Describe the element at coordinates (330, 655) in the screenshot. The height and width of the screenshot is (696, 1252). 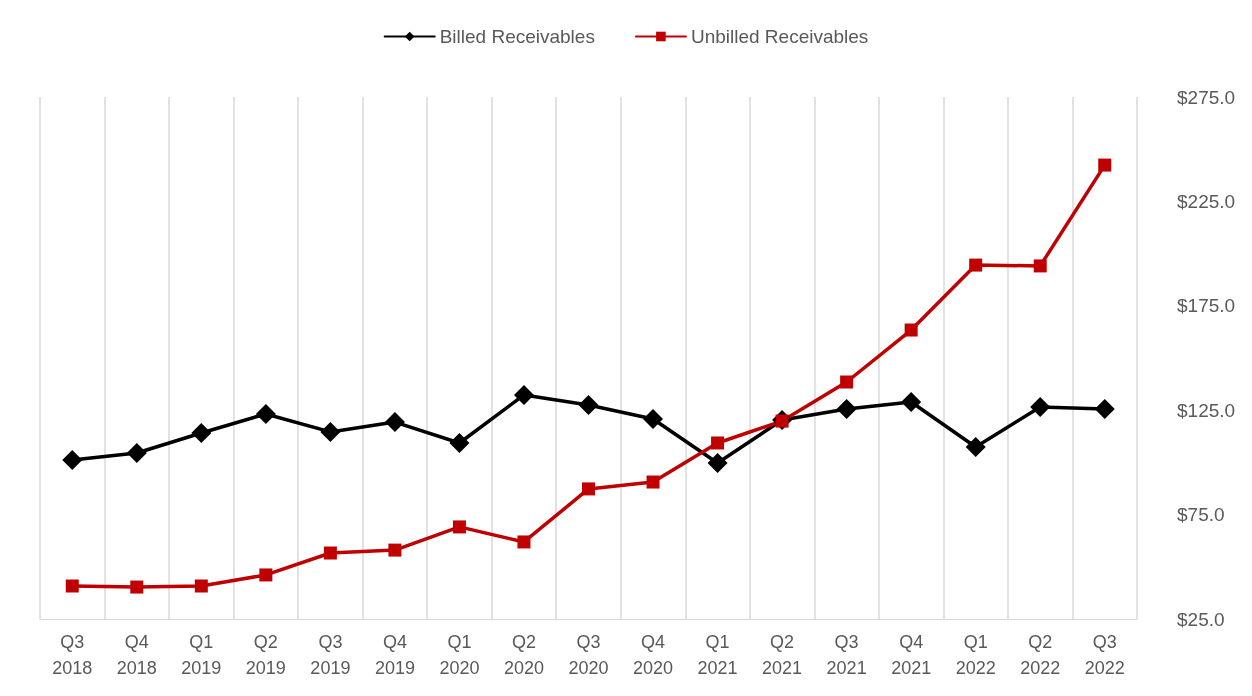
I see `x-tick-label: Q3 2019` at that location.